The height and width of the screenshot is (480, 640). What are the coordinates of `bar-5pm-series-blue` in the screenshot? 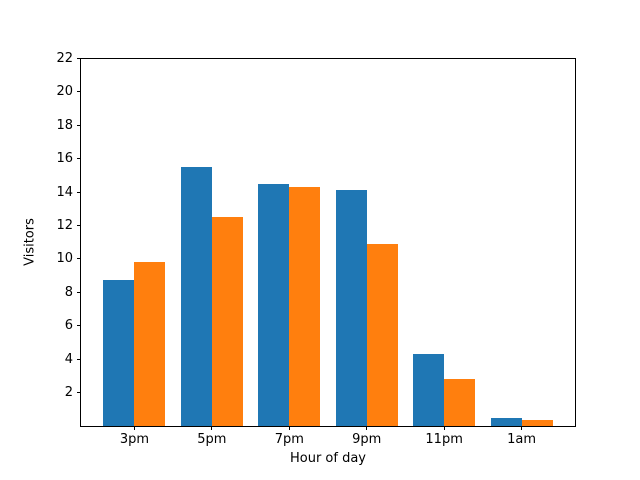 It's located at (196, 296).